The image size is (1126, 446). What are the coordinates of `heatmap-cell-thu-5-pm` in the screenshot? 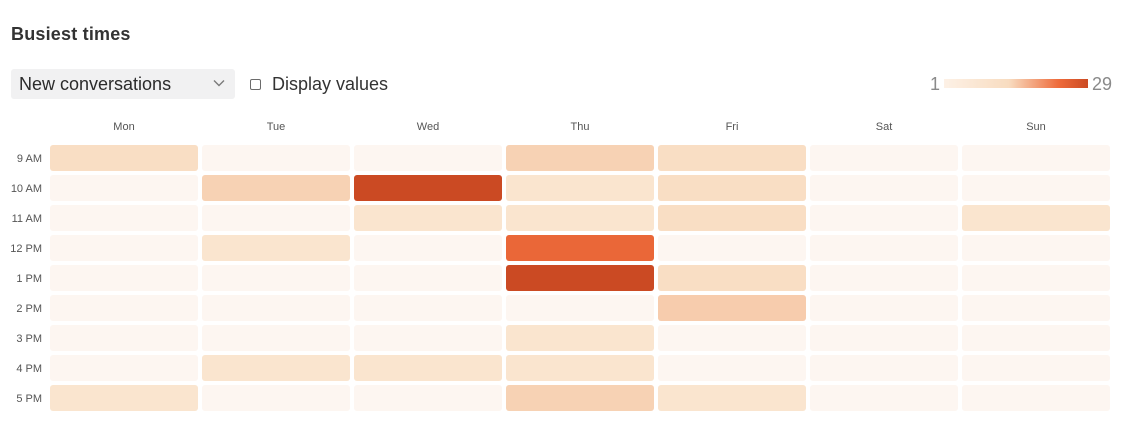 It's located at (580, 398).